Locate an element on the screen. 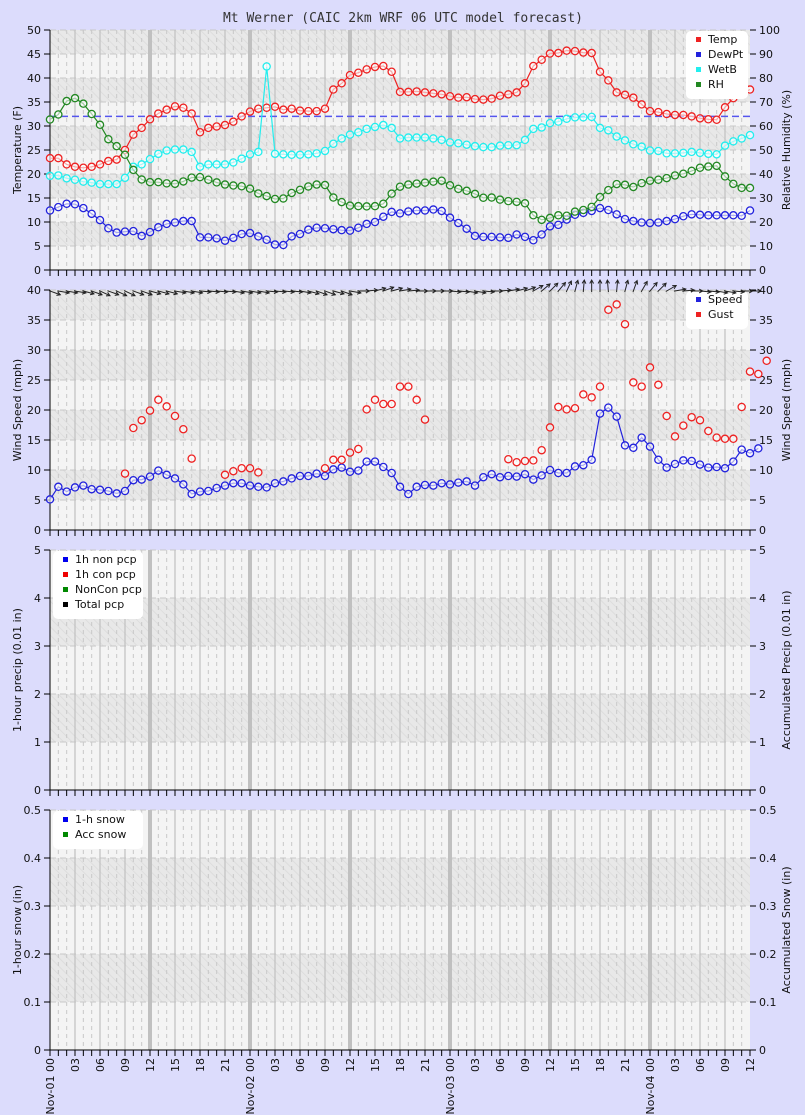 This screenshot has width=805, height=1115. y-tick-label: 5 is located at coordinates (37, 550).